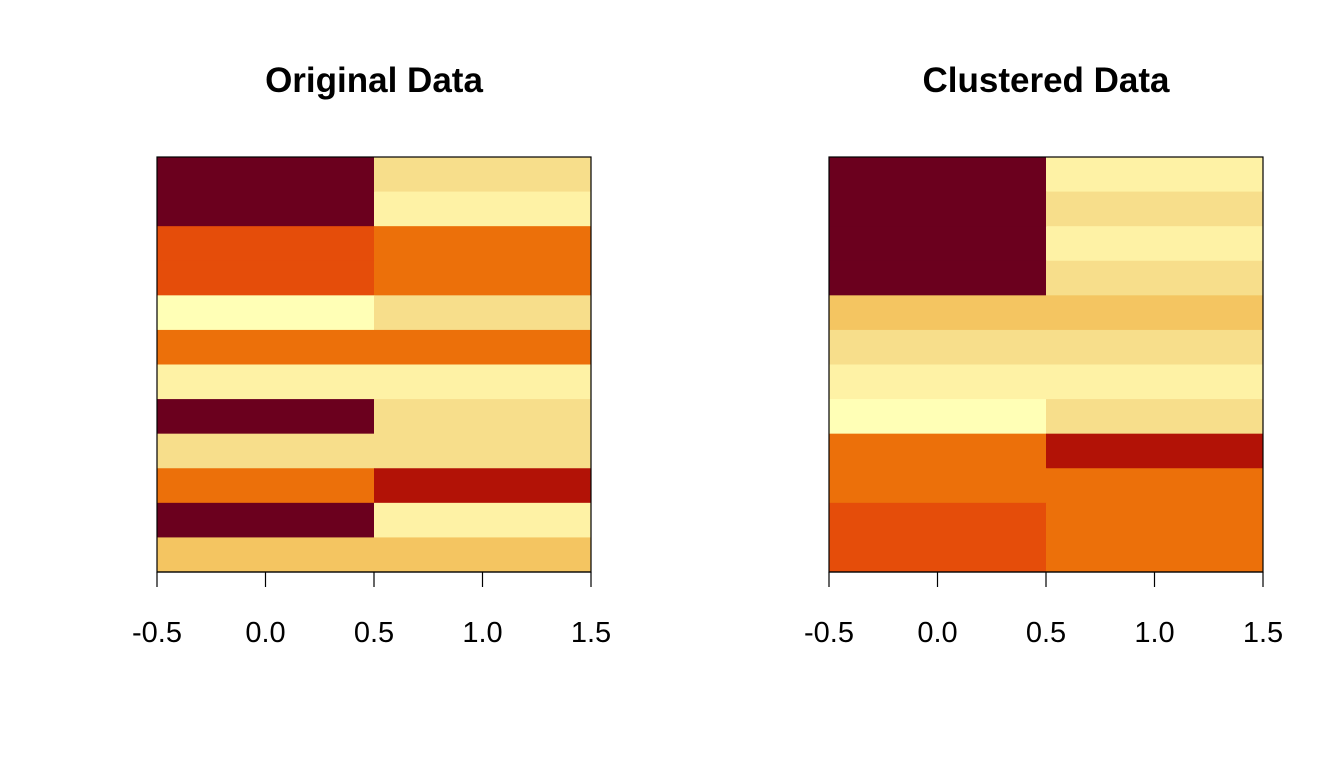 This screenshot has width=1344, height=768. Describe the element at coordinates (483, 244) in the screenshot. I see `heatmap-cell-original-r2-c1` at that location.